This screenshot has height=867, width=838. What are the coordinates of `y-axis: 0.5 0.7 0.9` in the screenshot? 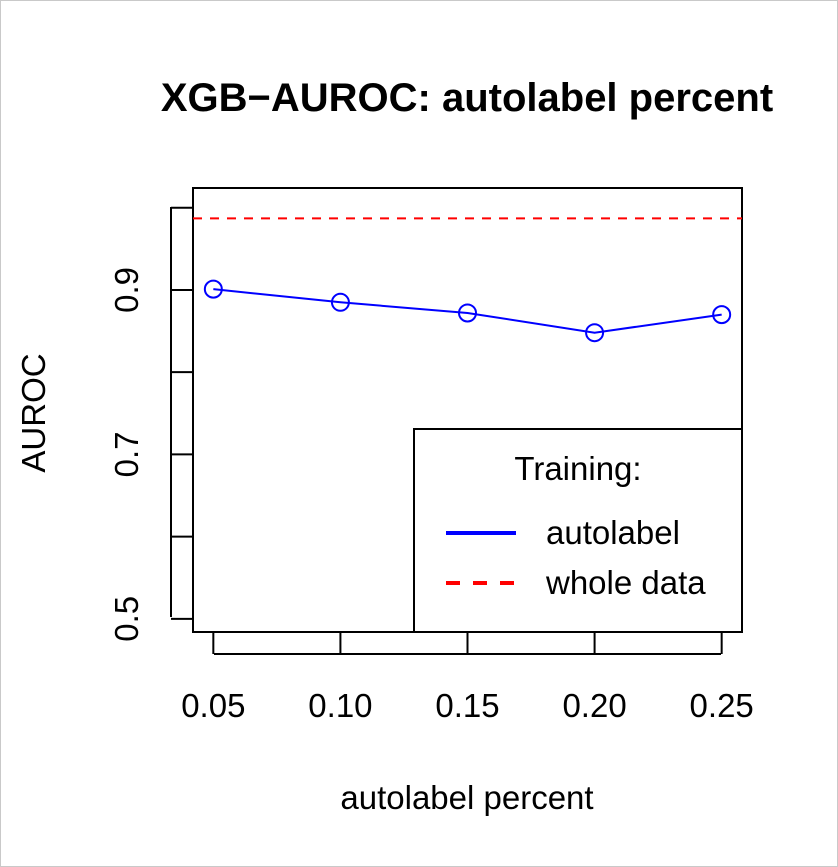 It's located at (150, 424).